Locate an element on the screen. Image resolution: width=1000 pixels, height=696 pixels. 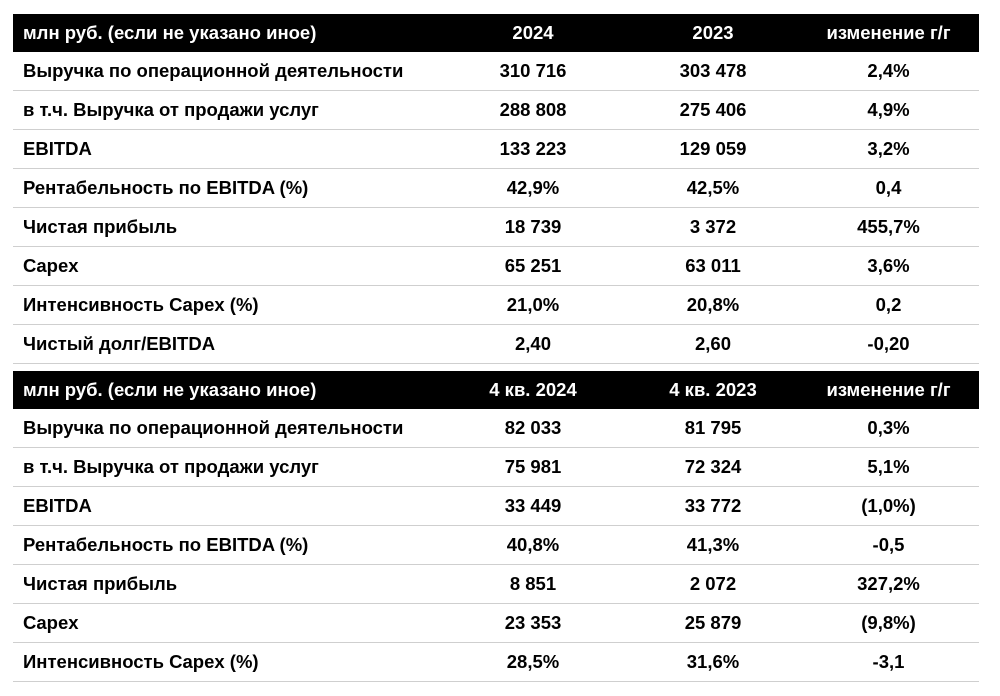
cell-value: 82 033 is located at coordinates (533, 428).